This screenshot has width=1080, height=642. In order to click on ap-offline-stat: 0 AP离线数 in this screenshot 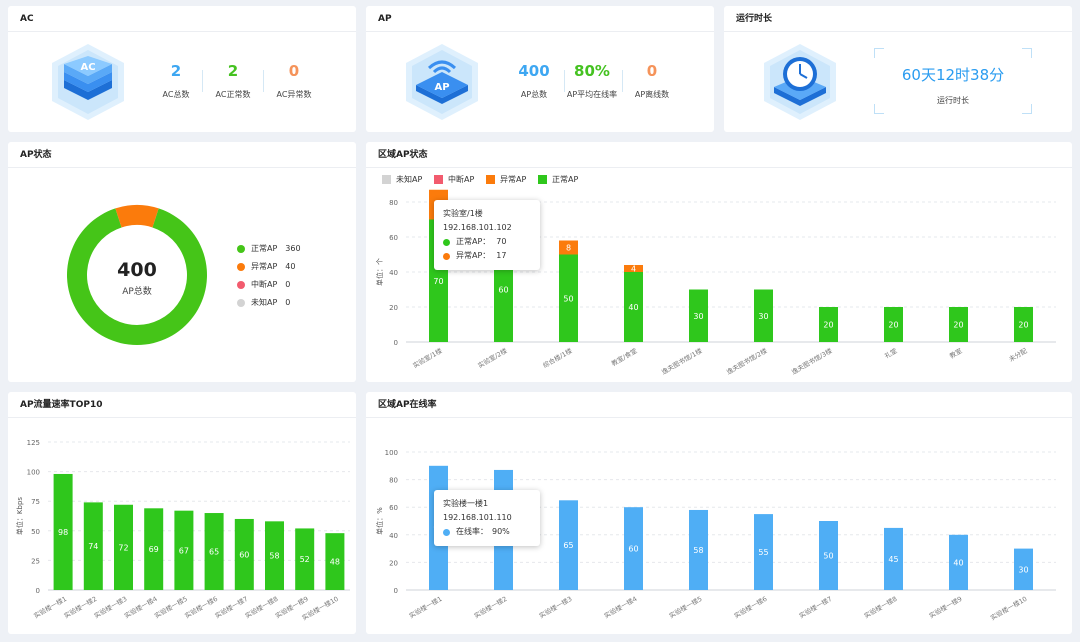, I will do `click(652, 81)`.